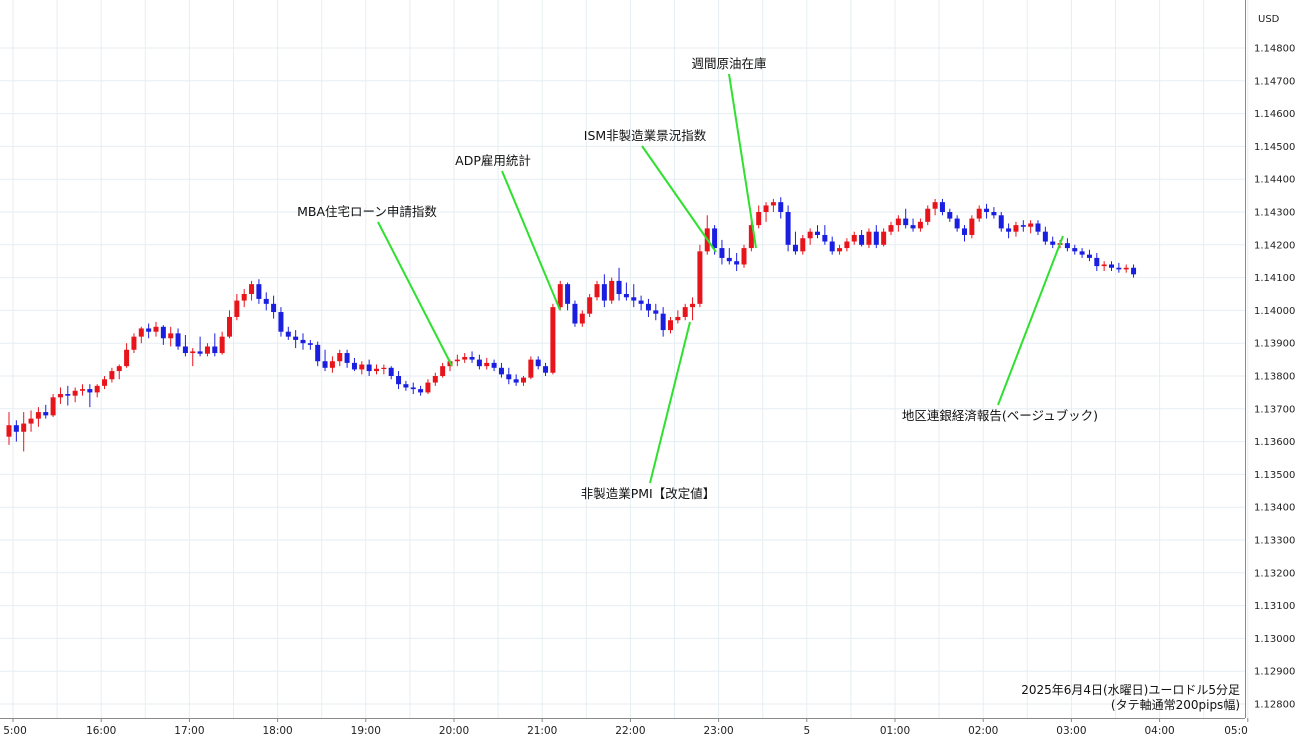 This screenshot has width=1300, height=745. What do you see at coordinates (1274, 344) in the screenshot?
I see `y-tick-label: 1.13900` at bounding box center [1274, 344].